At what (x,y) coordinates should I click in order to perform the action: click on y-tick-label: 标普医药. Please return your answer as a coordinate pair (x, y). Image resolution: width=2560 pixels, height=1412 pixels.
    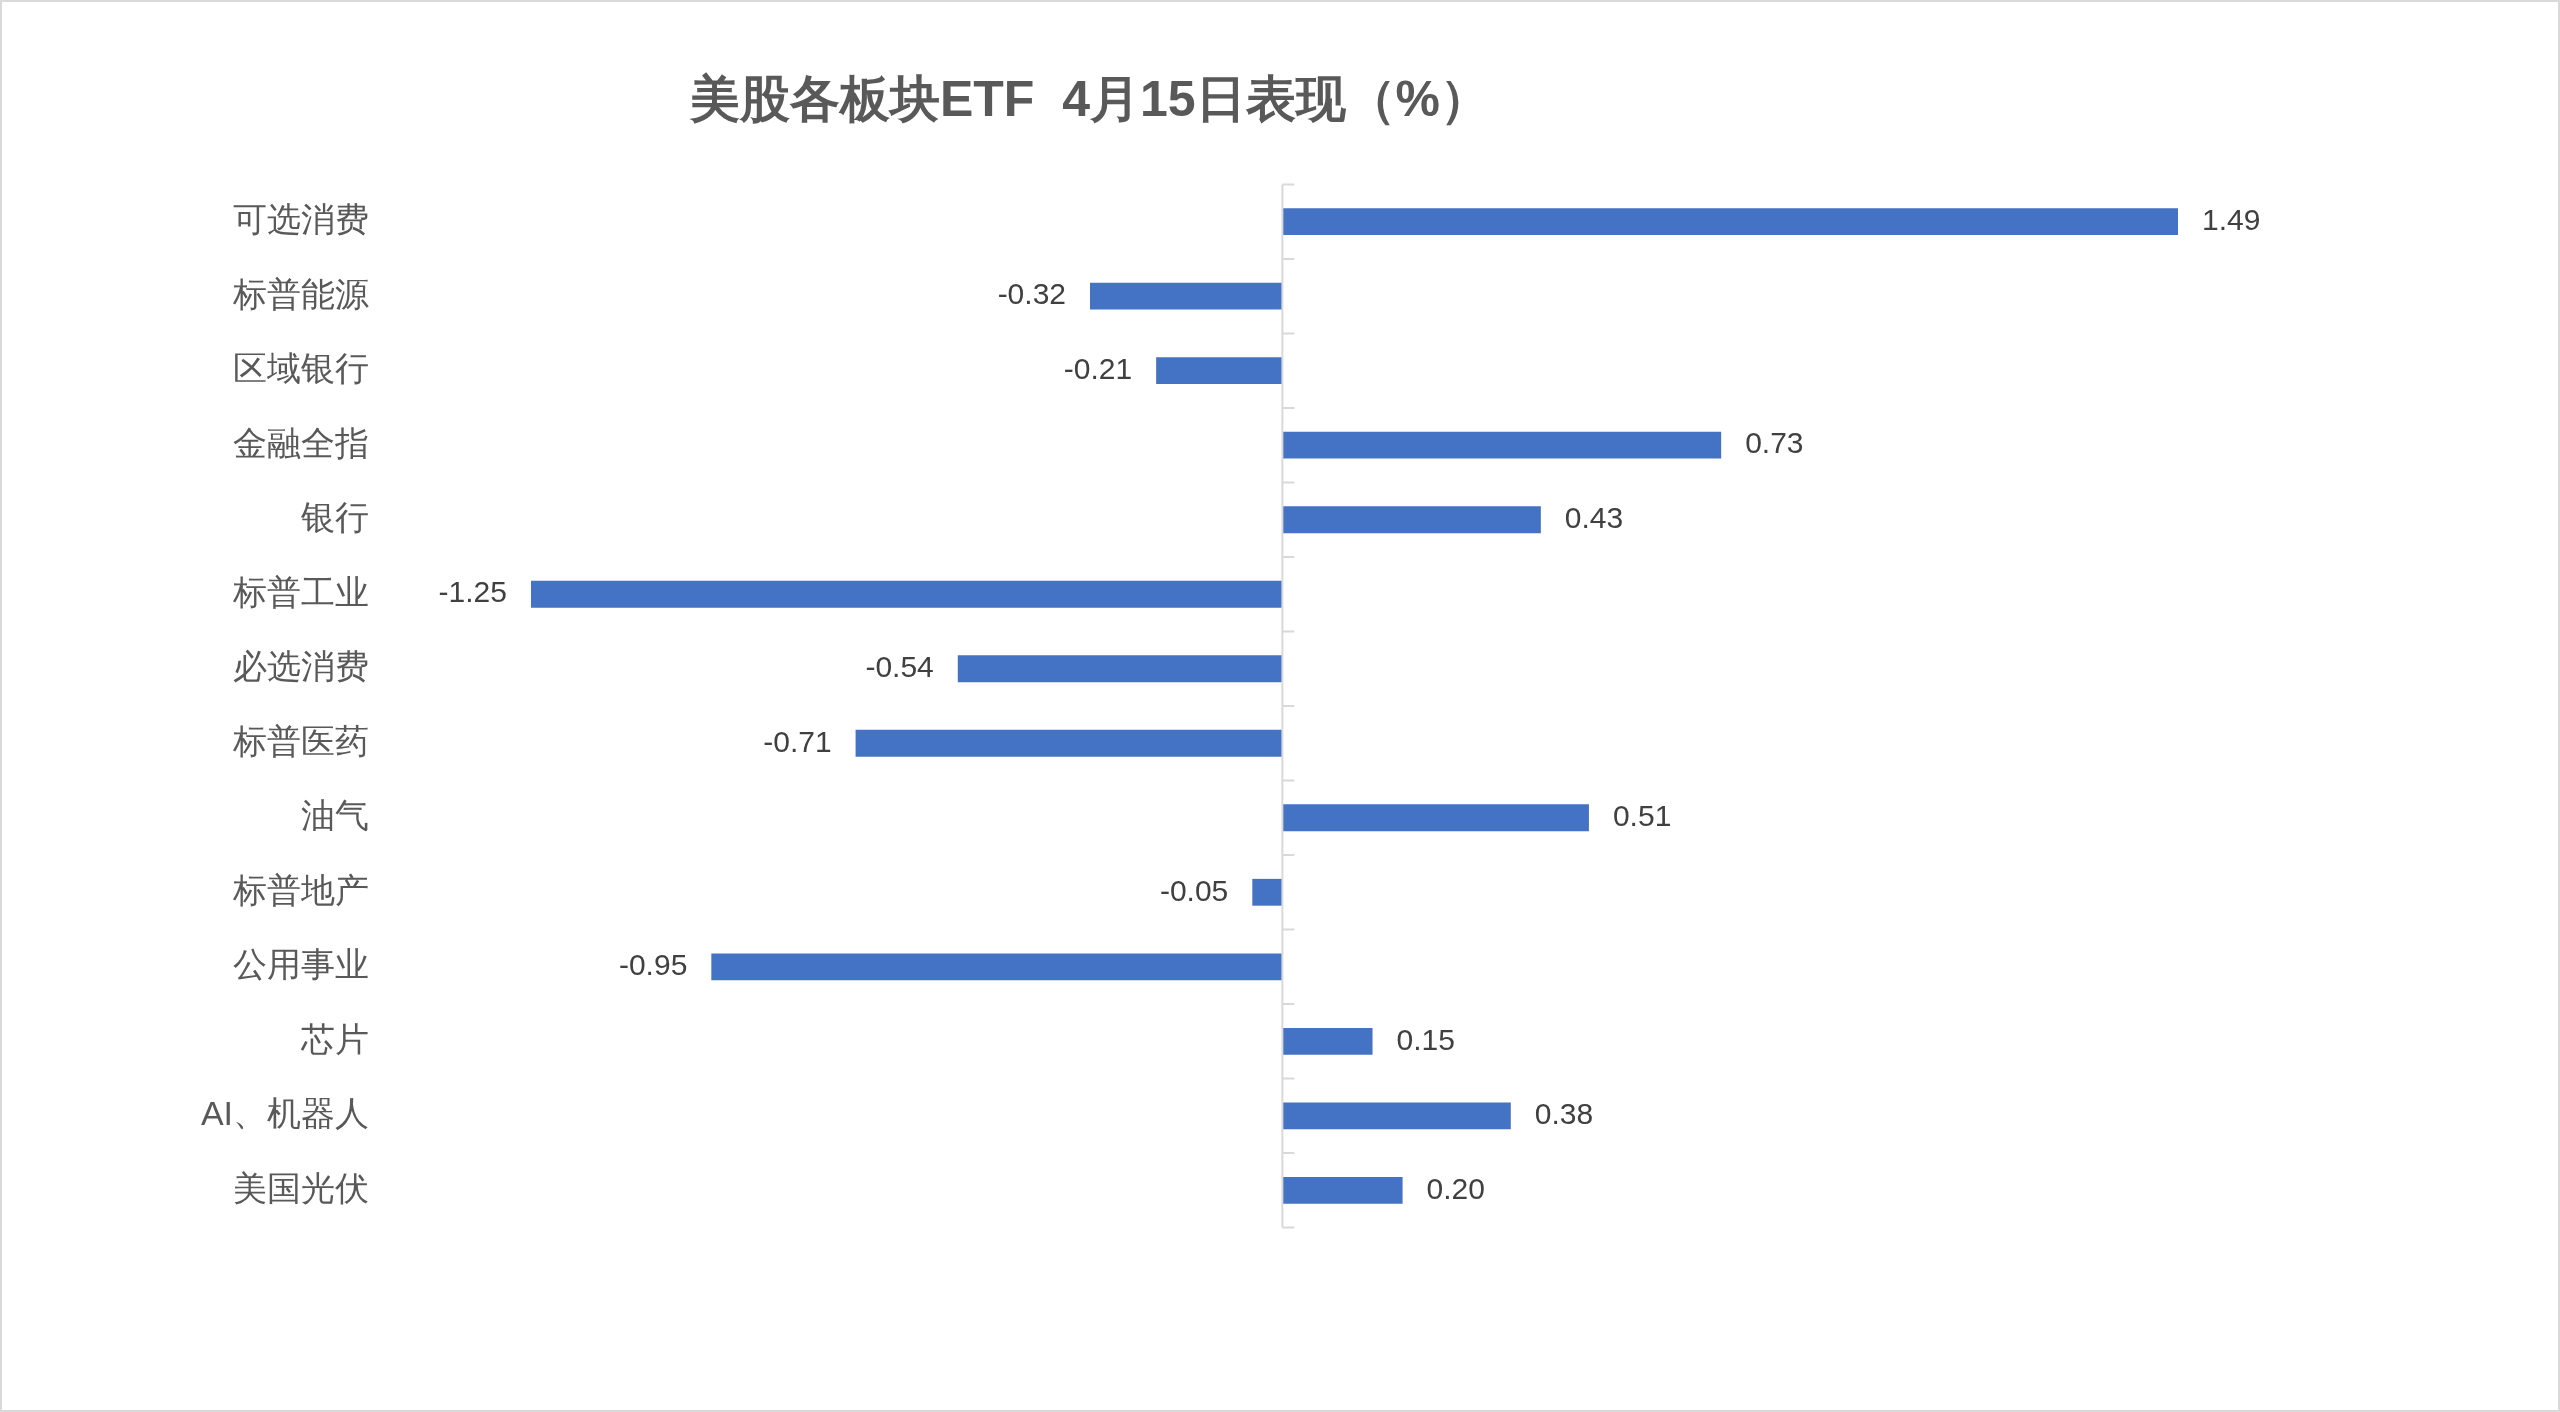
    Looking at the image, I should click on (300, 740).